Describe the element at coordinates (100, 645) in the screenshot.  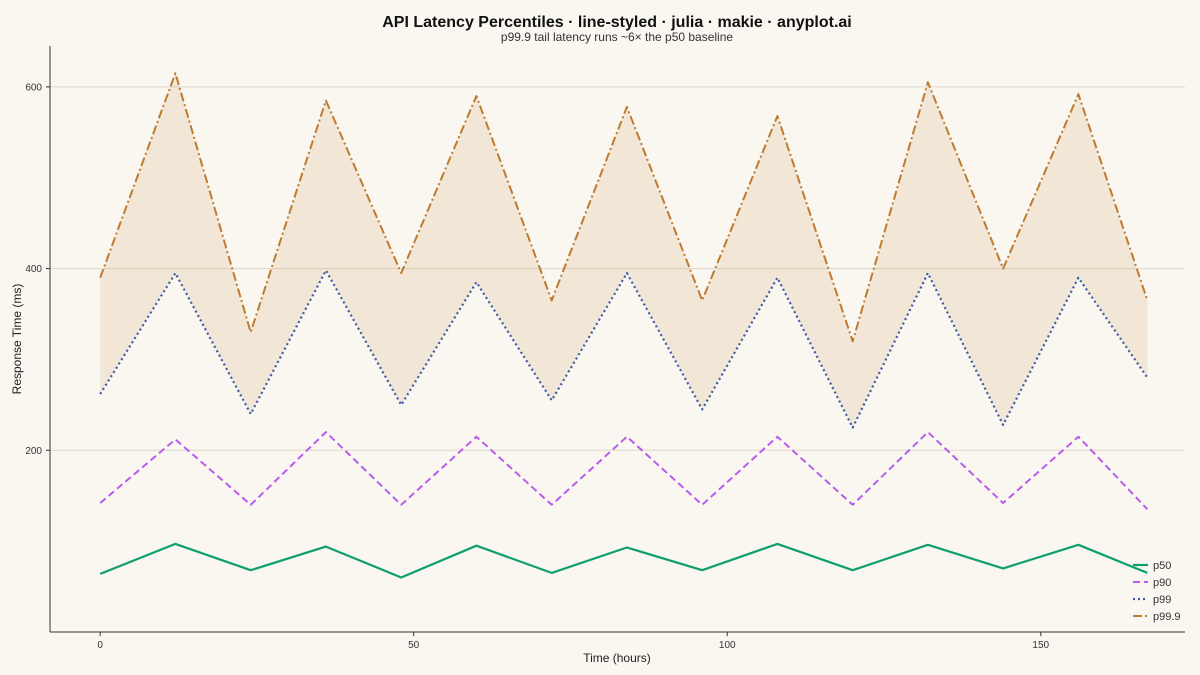
I see `x-tick-label-0: 0` at that location.